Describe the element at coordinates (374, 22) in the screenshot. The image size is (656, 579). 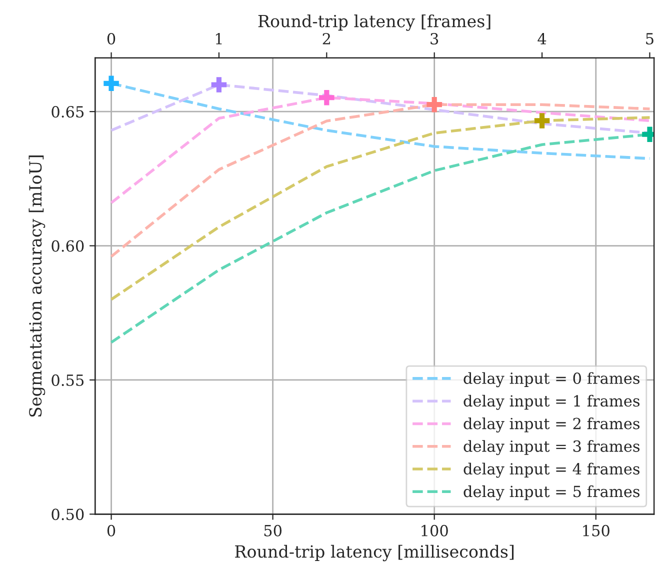
I see `x2-axis-title: Round-trip latency [frames]` at that location.